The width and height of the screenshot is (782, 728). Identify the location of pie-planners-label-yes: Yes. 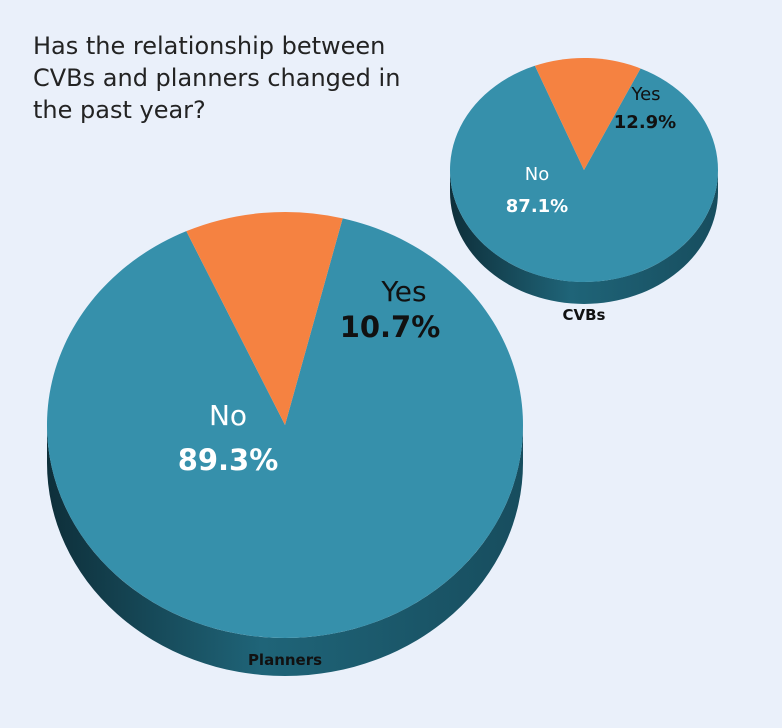
(403, 291).